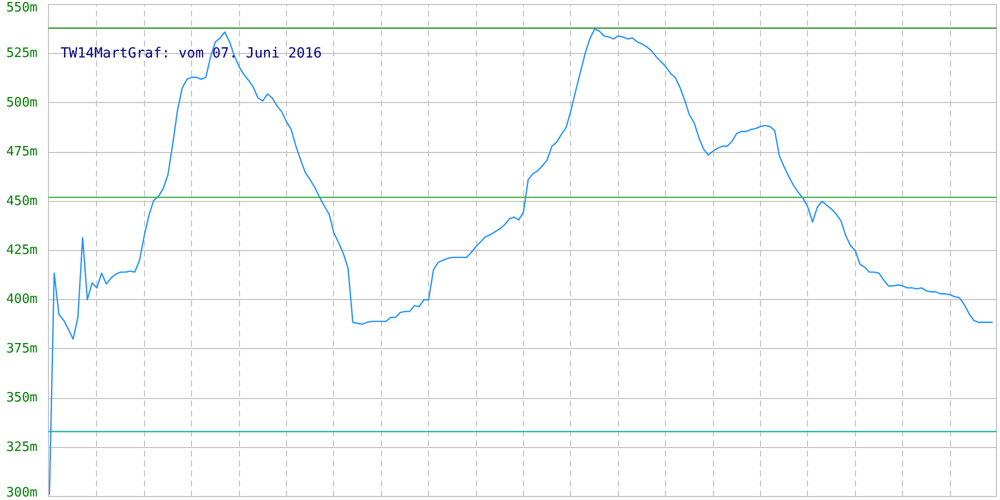 The width and height of the screenshot is (1000, 500). I want to click on y-tick-label: 350m, so click(22, 398).